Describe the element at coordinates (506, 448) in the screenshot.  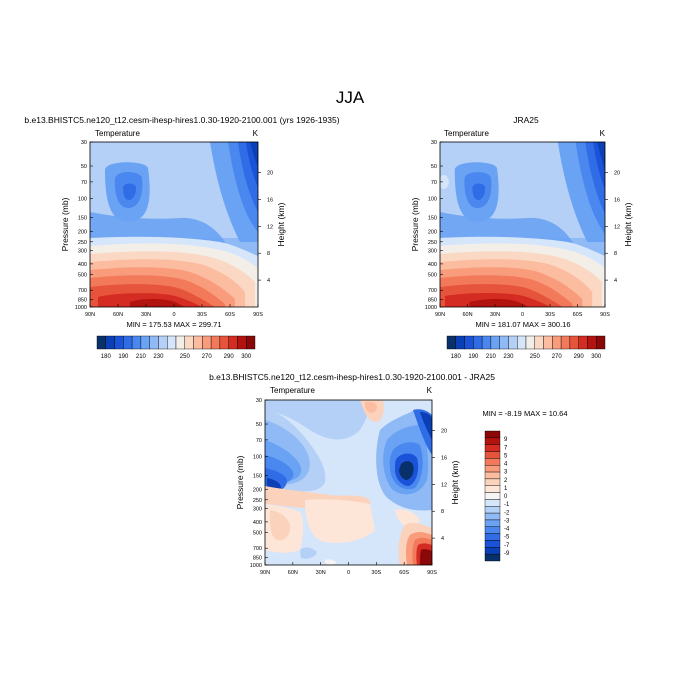
I see `colorbar-label: 7` at that location.